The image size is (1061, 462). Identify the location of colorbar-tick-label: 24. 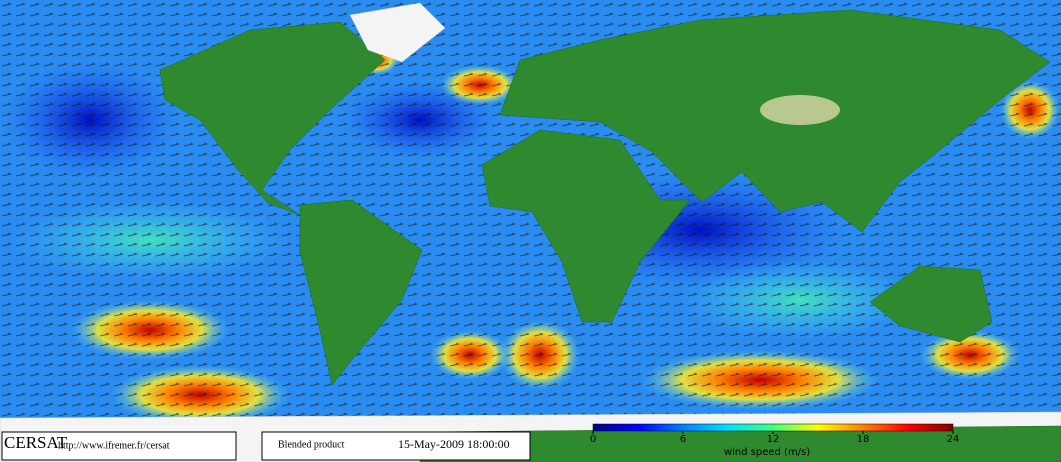
(953, 439).